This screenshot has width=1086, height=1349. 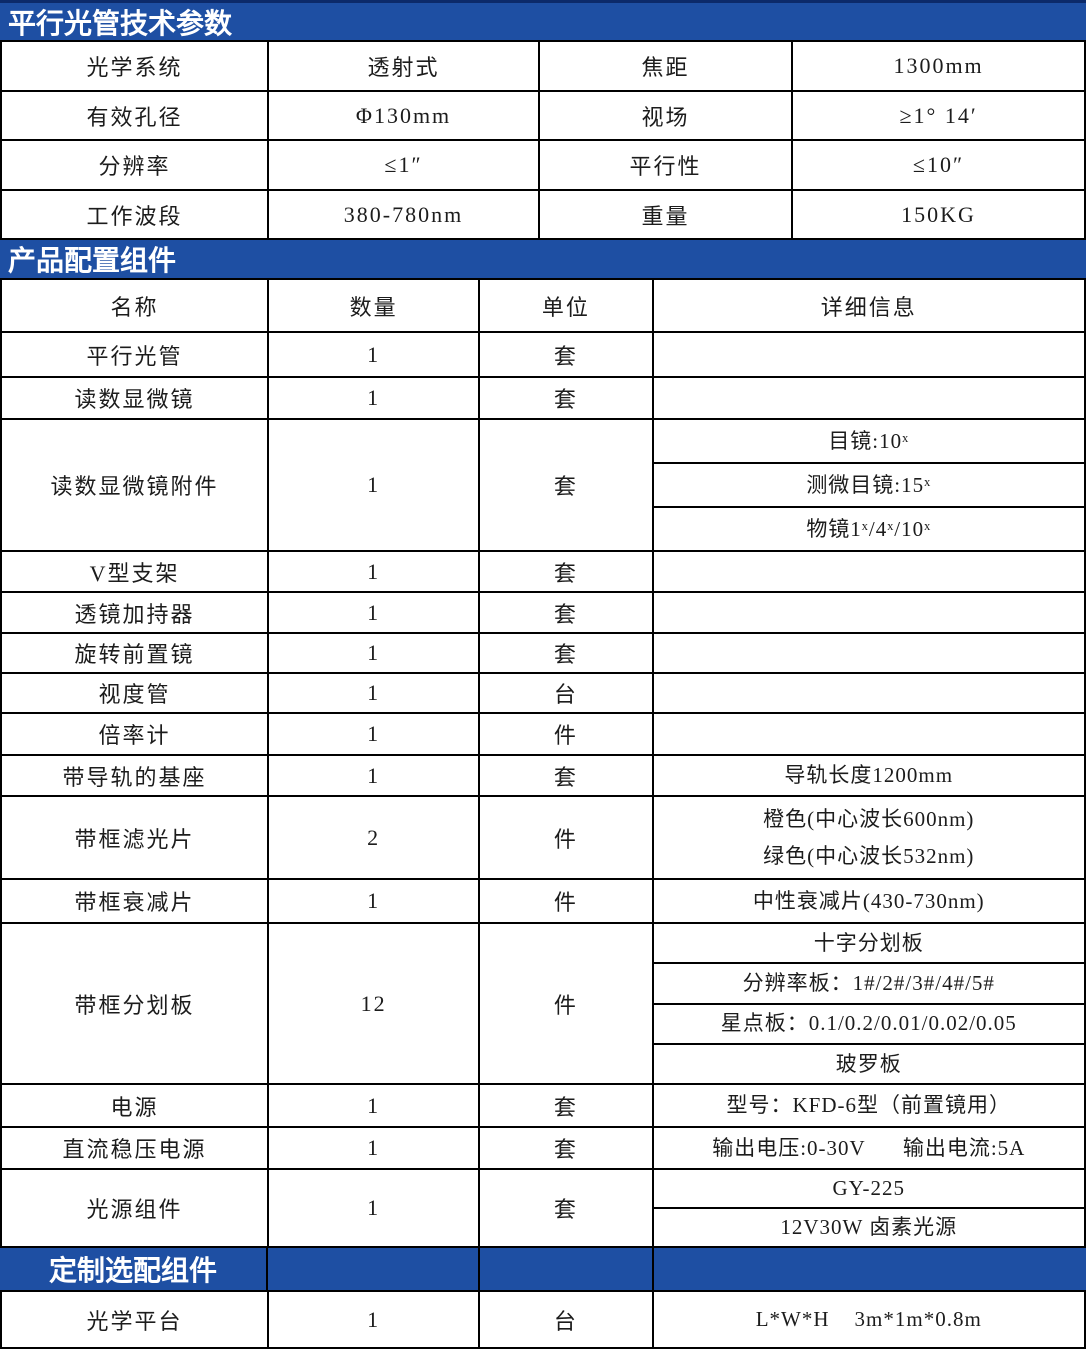 I want to click on component-detail-column: GY-225 12V30W 卤素光源, so click(x=868, y=1208).